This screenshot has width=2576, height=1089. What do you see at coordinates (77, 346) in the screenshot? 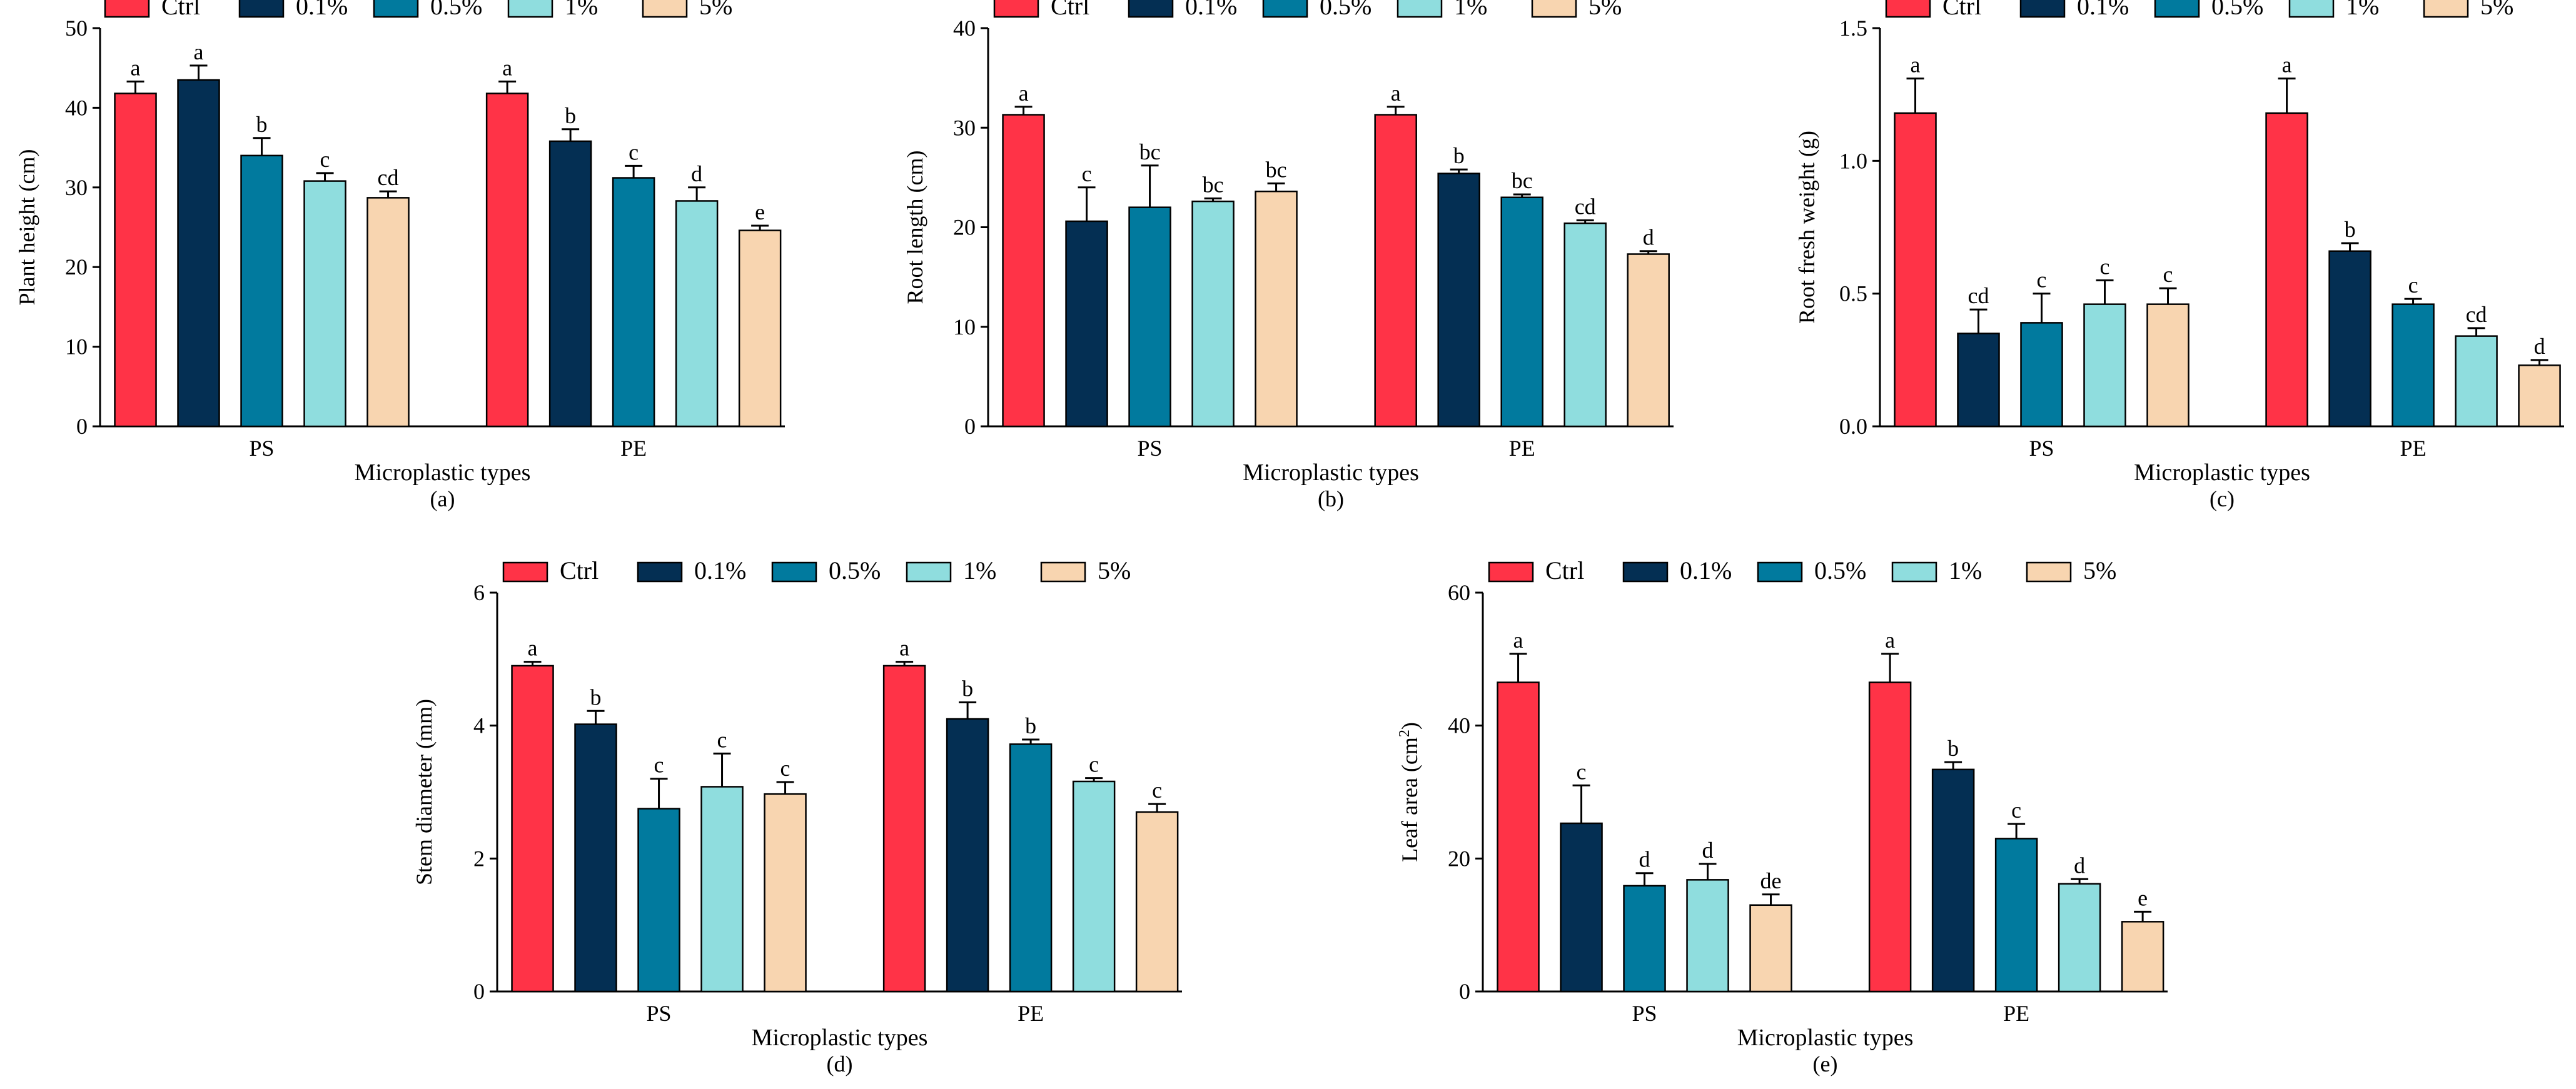
I see `y-tick-label: 10` at bounding box center [77, 346].